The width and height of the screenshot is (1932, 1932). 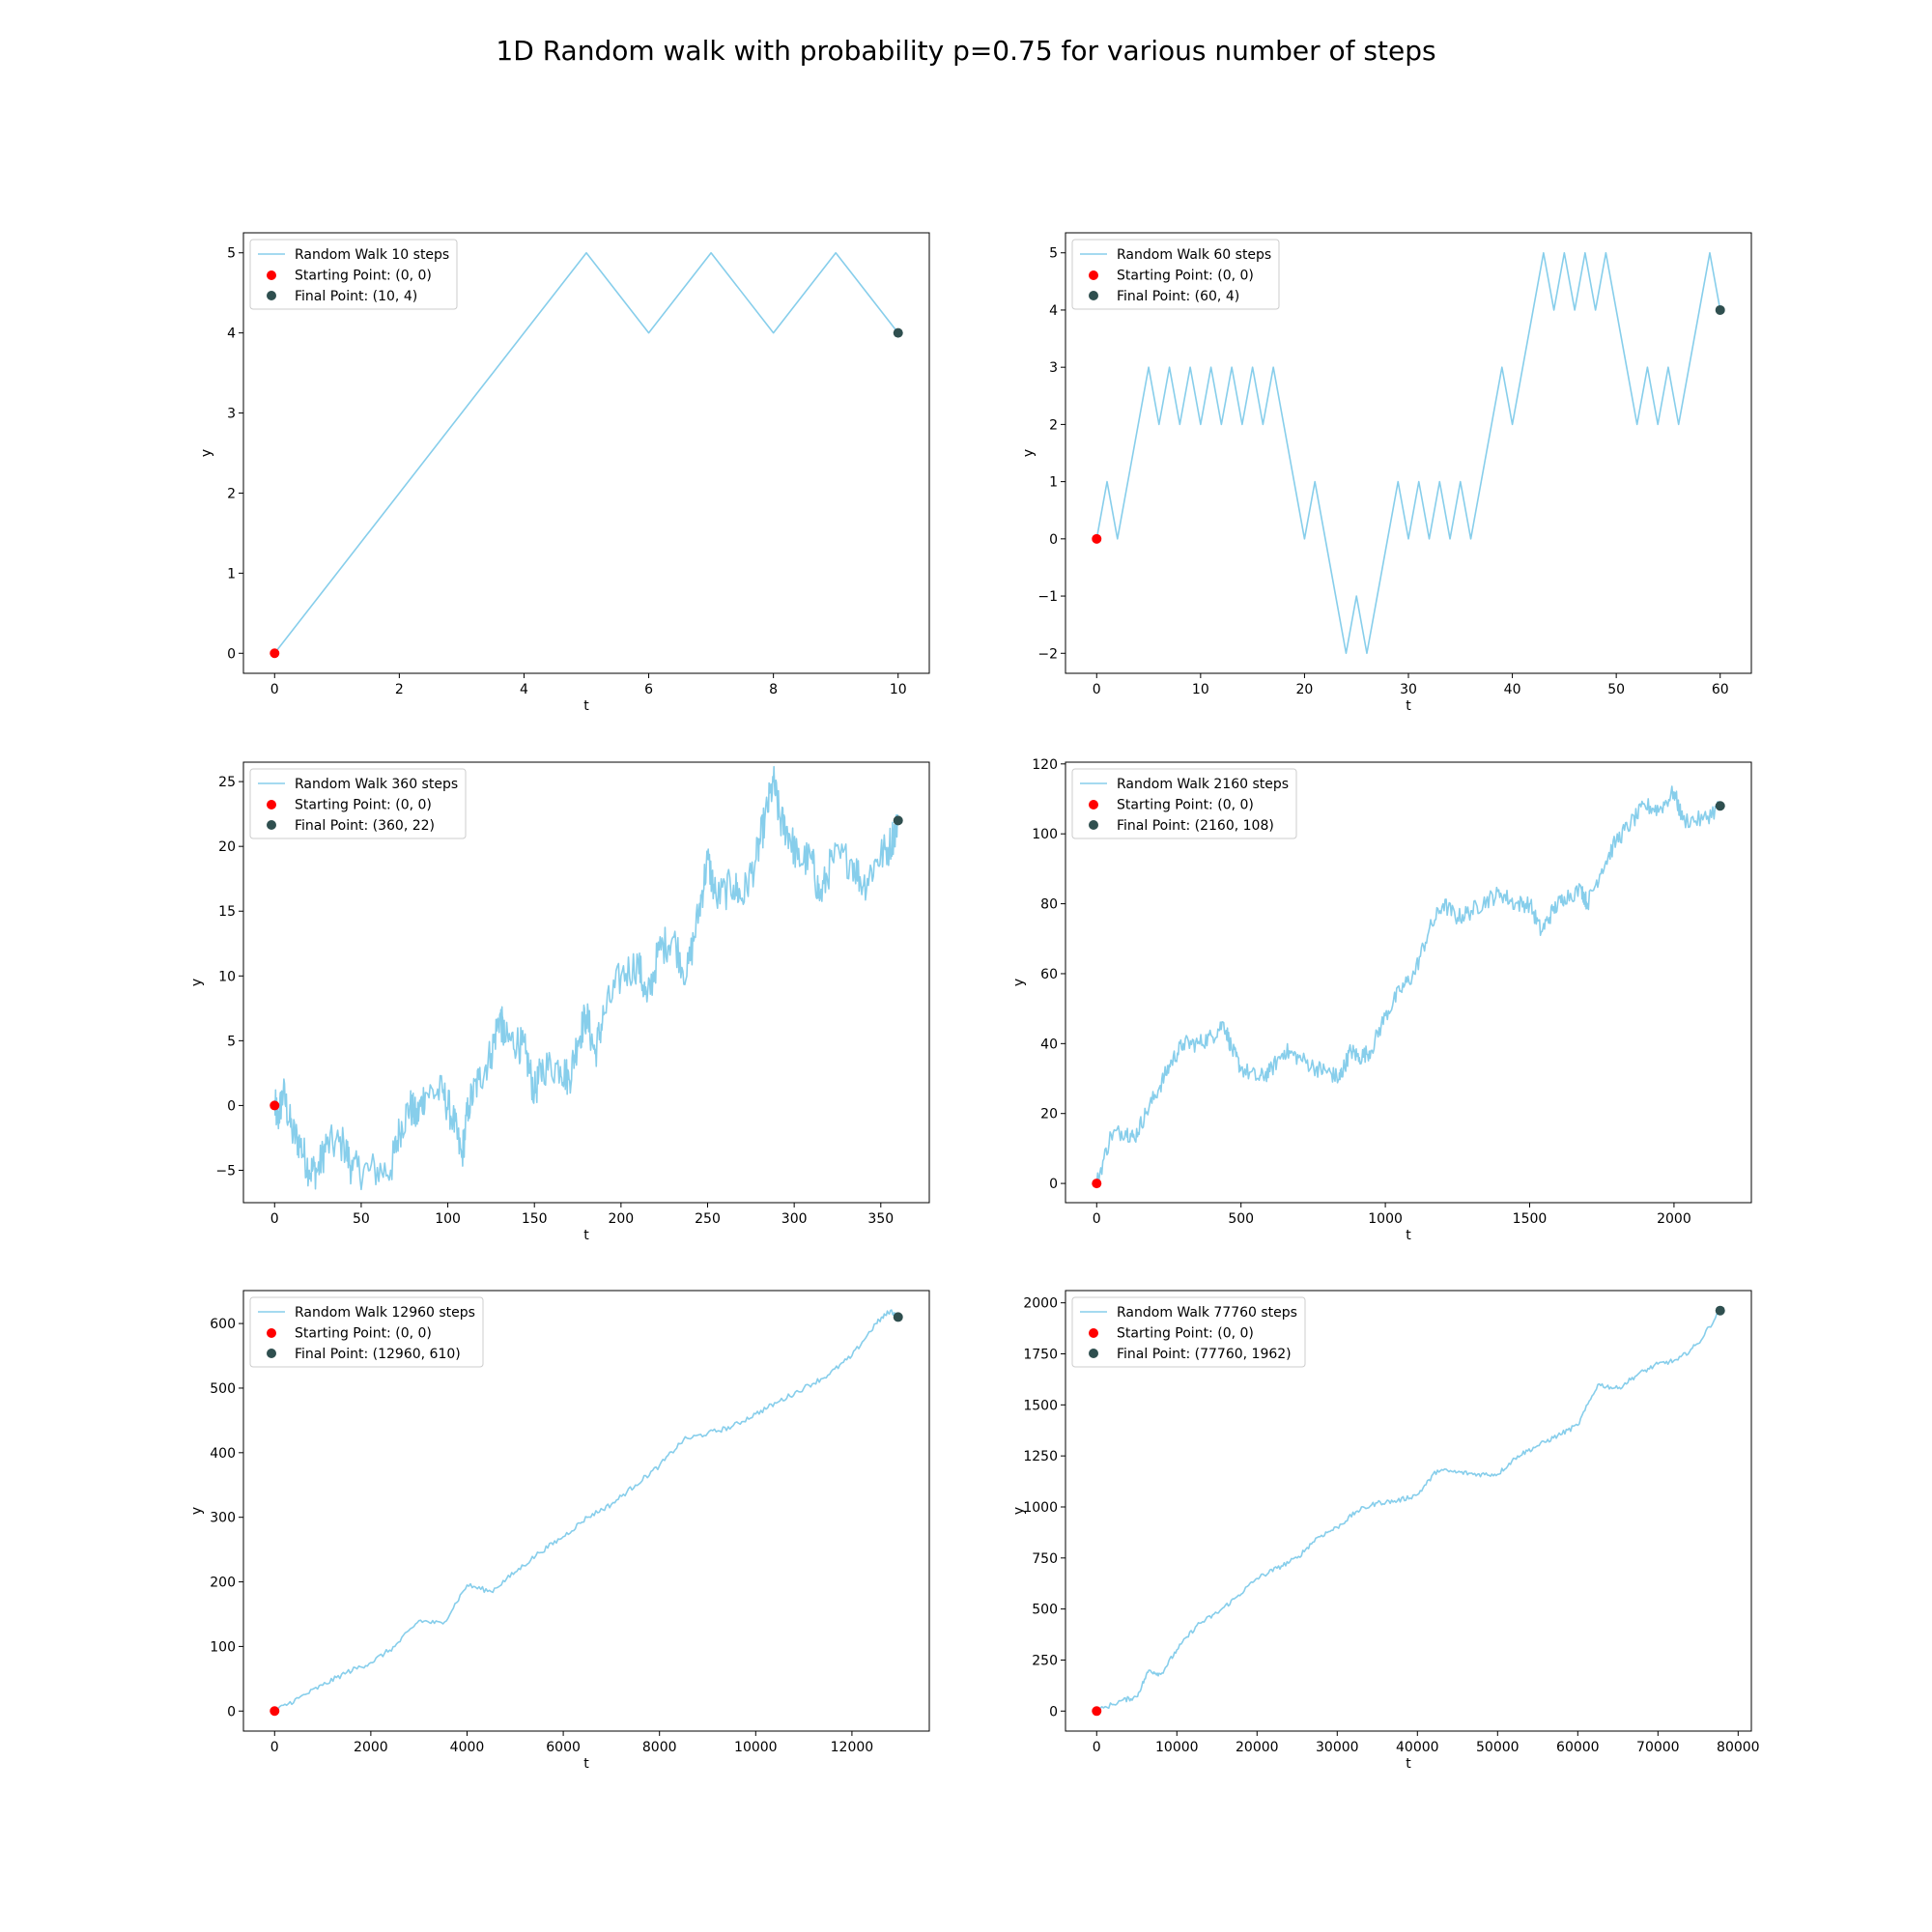 I want to click on x-tick-label: 2, so click(x=399, y=689).